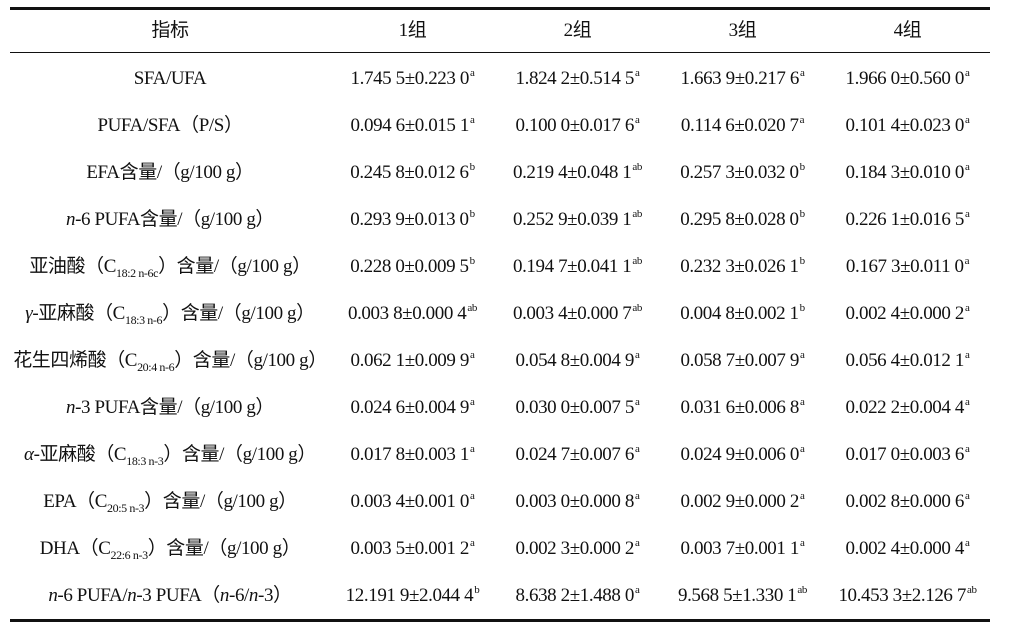  What do you see at coordinates (907, 548) in the screenshot?
I see `value-cell: 0.002 4±0.000 4a` at bounding box center [907, 548].